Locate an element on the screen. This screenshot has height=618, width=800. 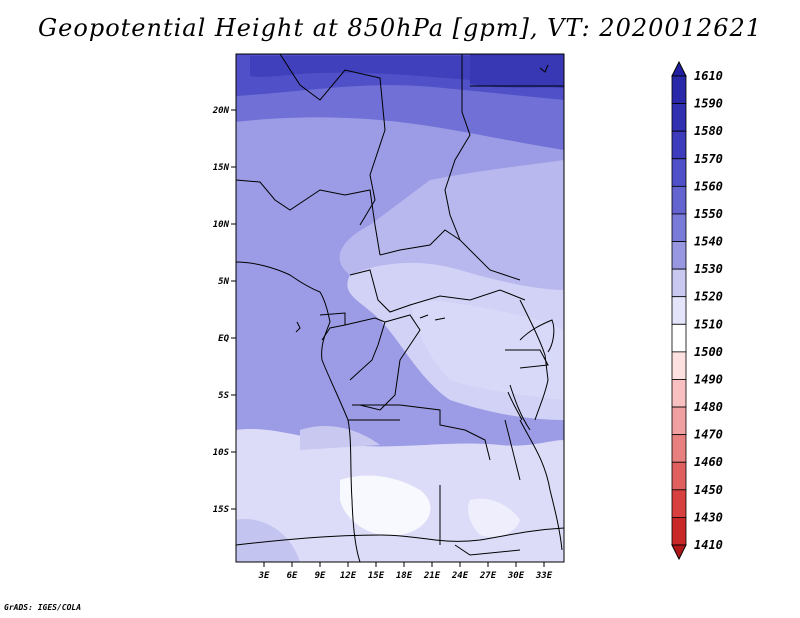
colorbar-label: 1430 is located at coordinates (708, 517).